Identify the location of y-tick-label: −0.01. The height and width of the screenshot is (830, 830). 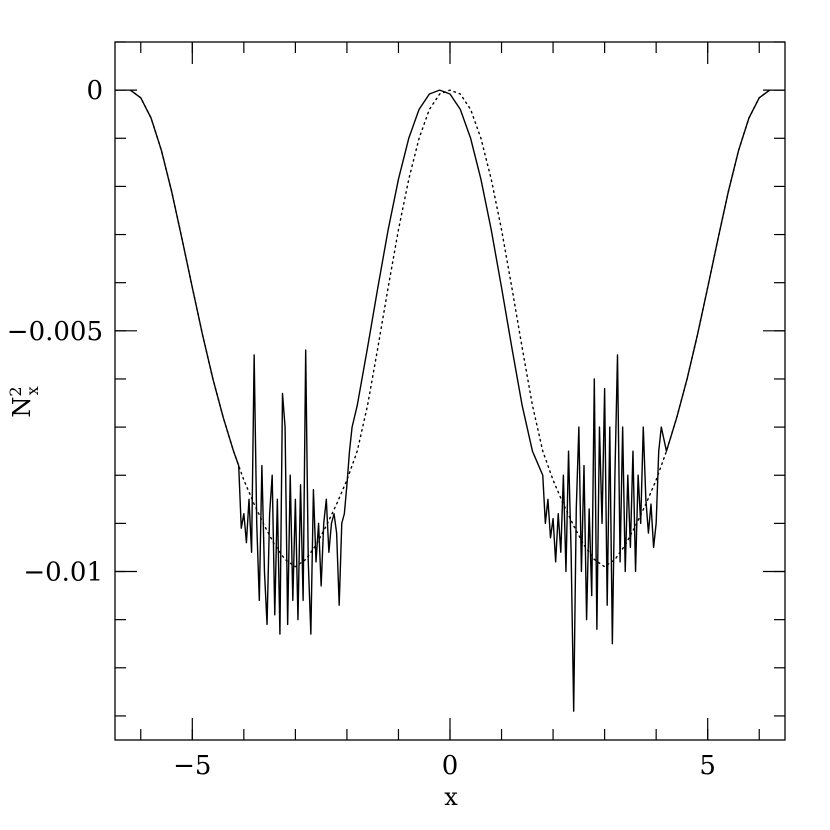
(63, 573).